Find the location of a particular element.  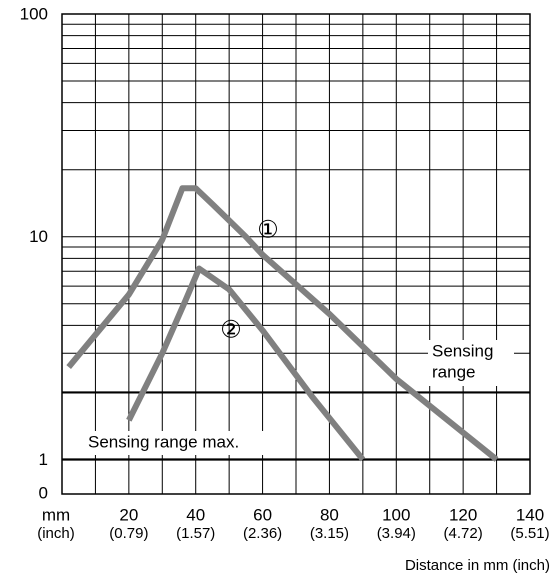

series-label: ① is located at coordinates (268, 229).